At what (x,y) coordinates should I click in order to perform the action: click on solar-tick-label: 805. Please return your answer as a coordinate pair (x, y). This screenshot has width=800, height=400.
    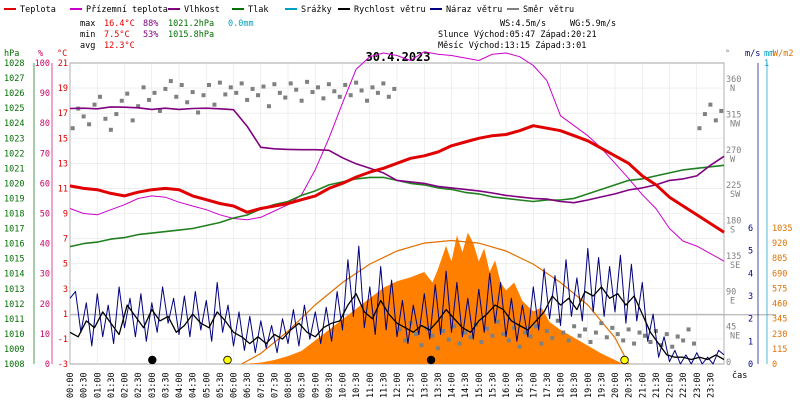
    Looking at the image, I should click on (779, 259).